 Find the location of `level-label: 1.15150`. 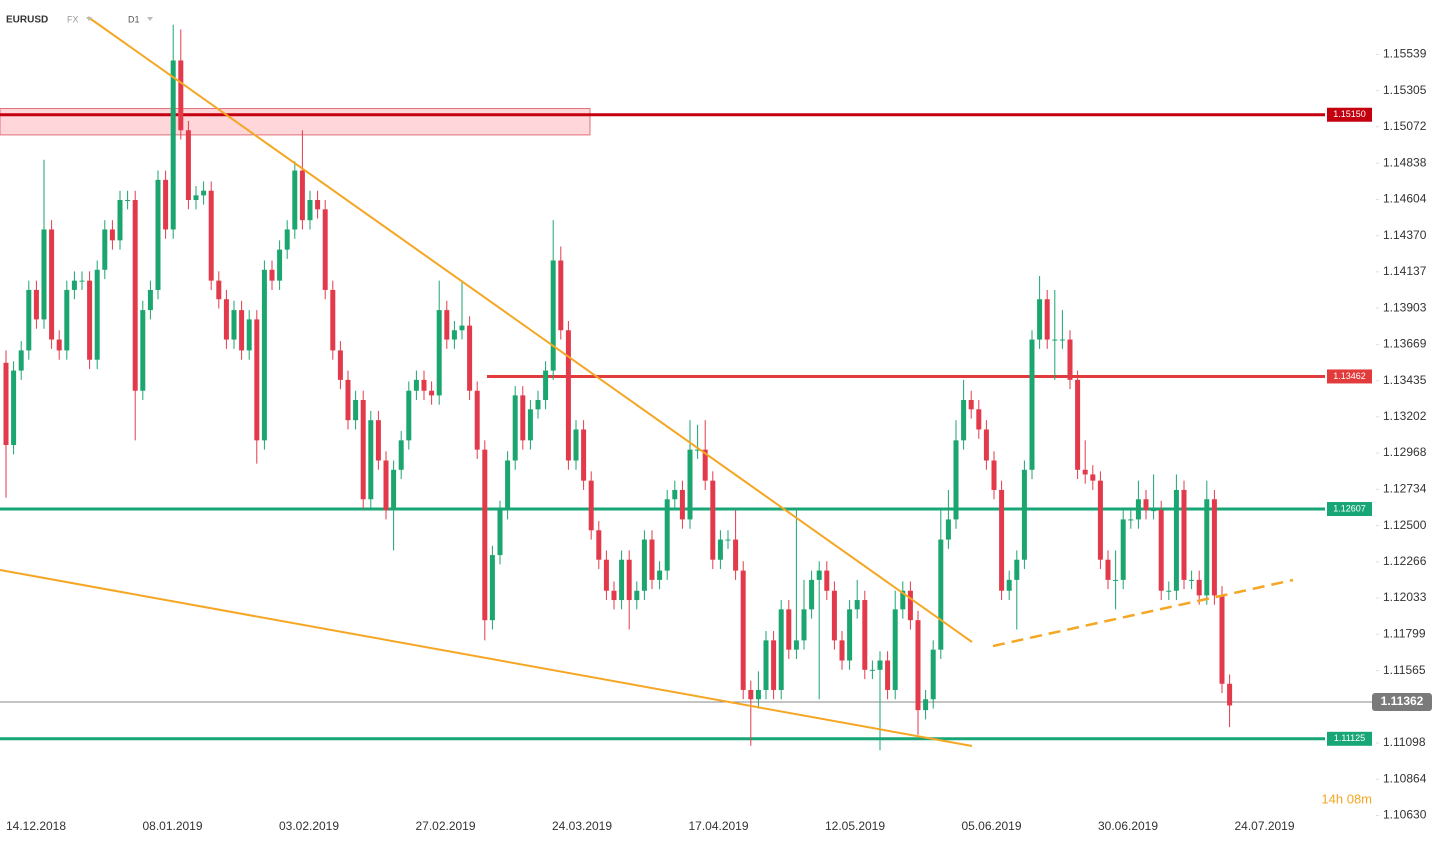

level-label: 1.15150 is located at coordinates (1349, 114).